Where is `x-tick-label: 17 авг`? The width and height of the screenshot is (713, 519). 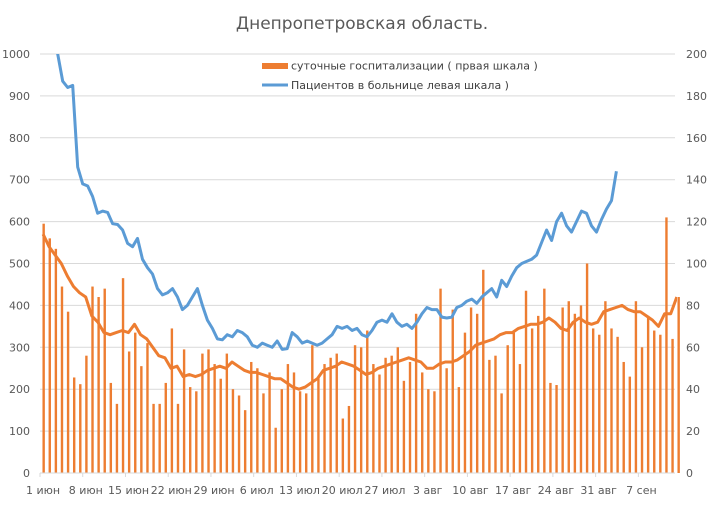 x-tick-label: 17 авг is located at coordinates (513, 490).